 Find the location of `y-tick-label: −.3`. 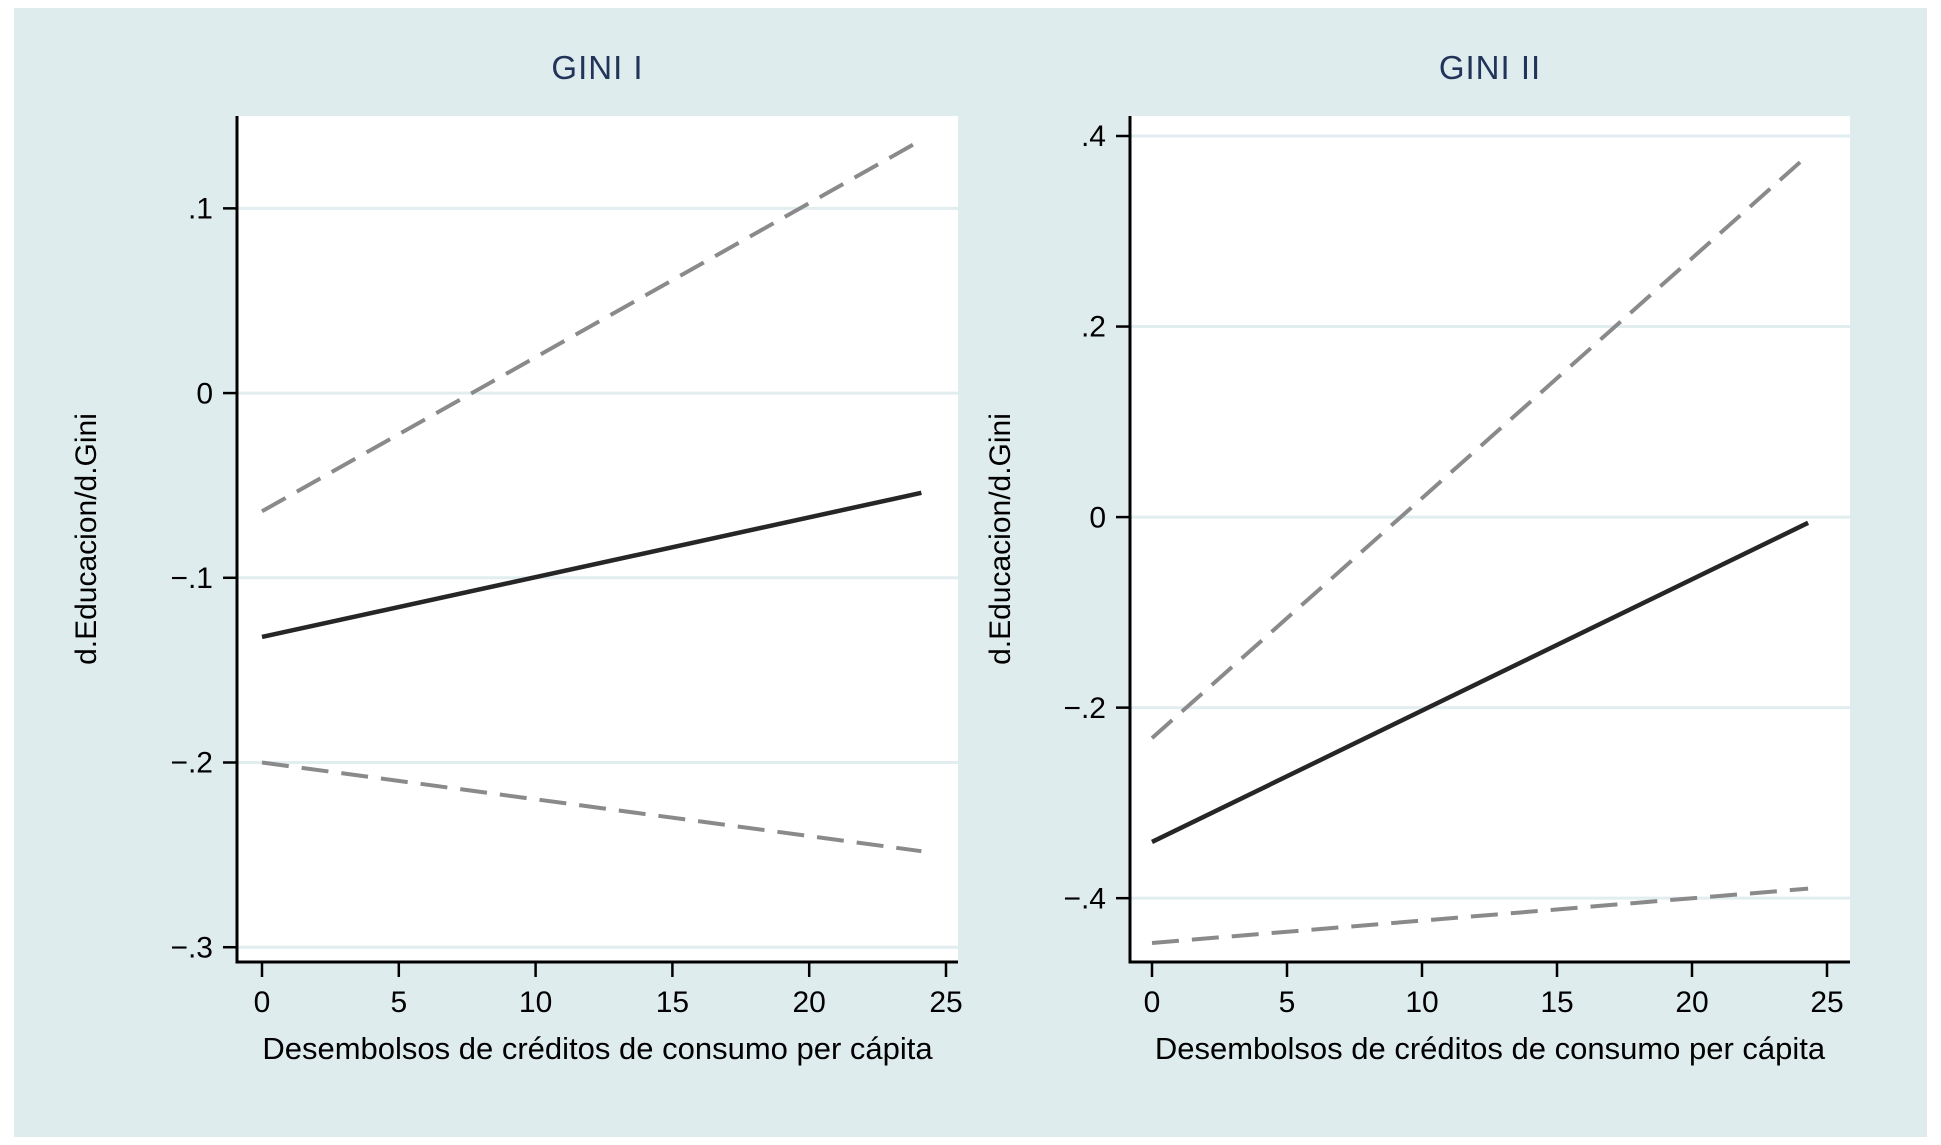

y-tick-label: −.3 is located at coordinates (191, 947).